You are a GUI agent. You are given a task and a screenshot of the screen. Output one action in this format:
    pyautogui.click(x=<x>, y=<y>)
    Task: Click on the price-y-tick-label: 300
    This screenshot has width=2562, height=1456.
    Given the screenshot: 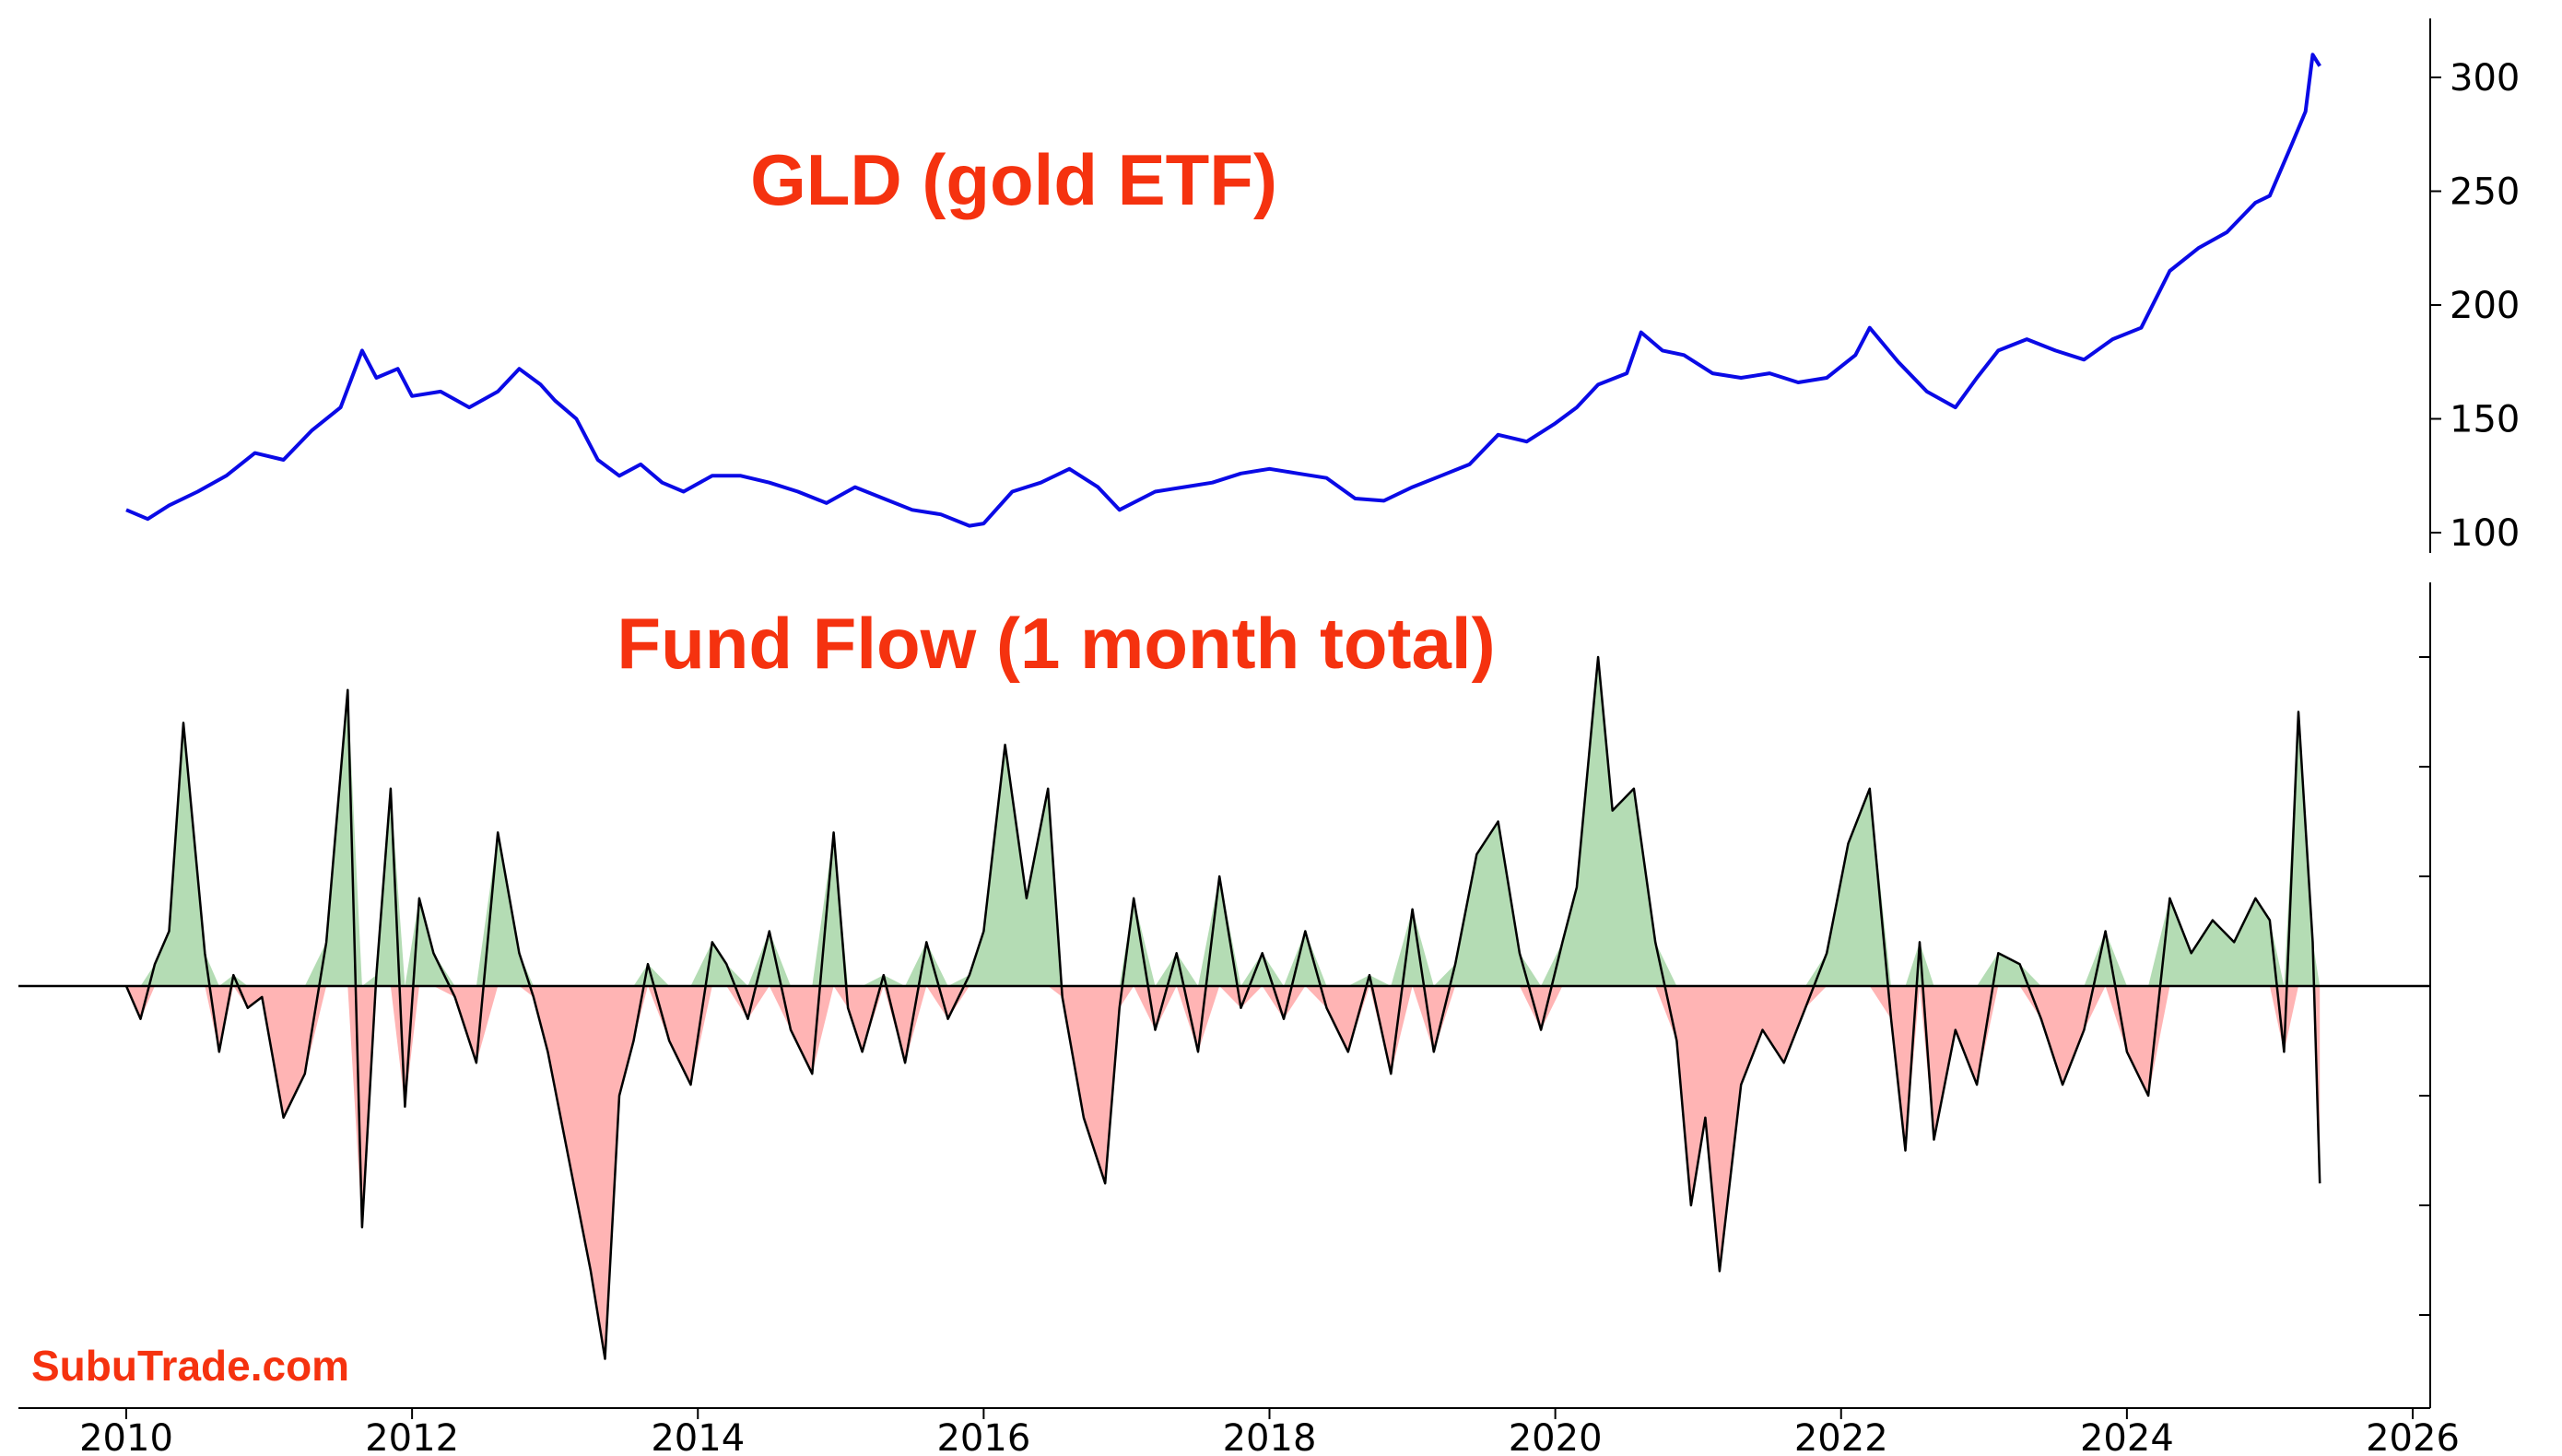 What is the action you would take?
    pyautogui.click(x=2485, y=78)
    